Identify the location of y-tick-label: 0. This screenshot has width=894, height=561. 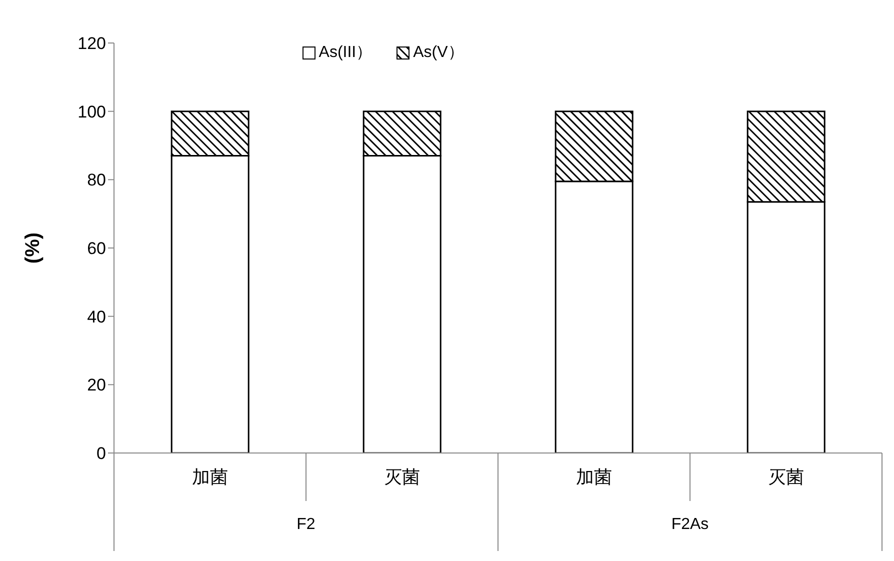
(101, 454).